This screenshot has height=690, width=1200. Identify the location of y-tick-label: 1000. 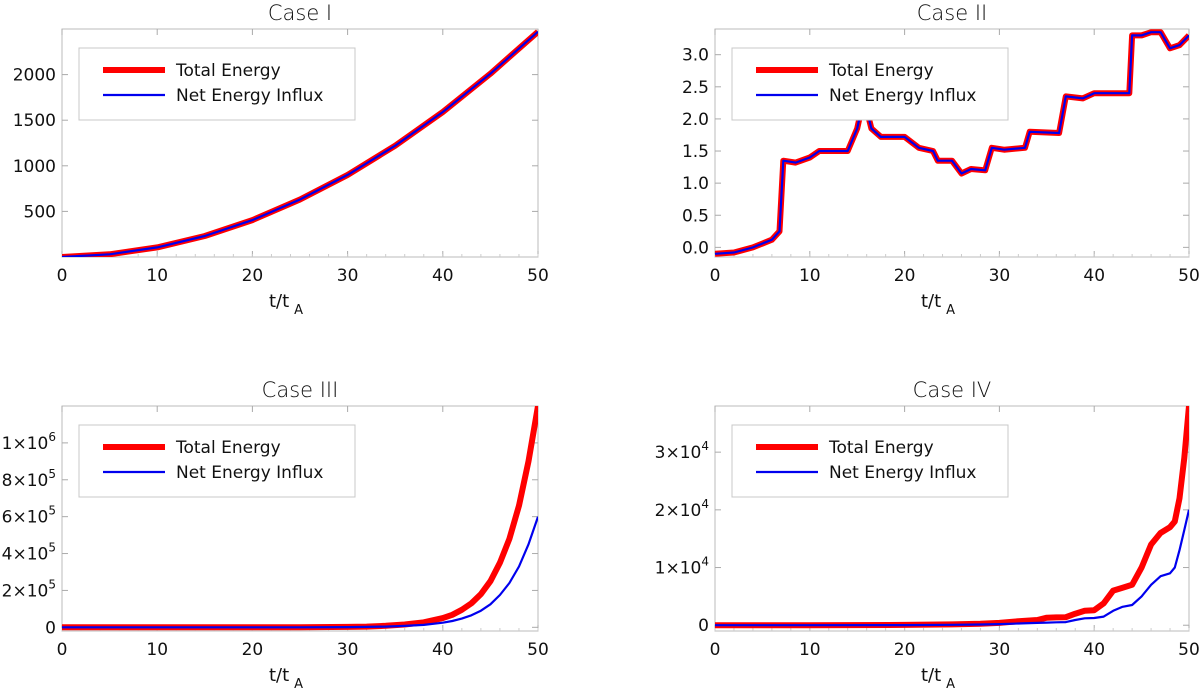
(34, 167).